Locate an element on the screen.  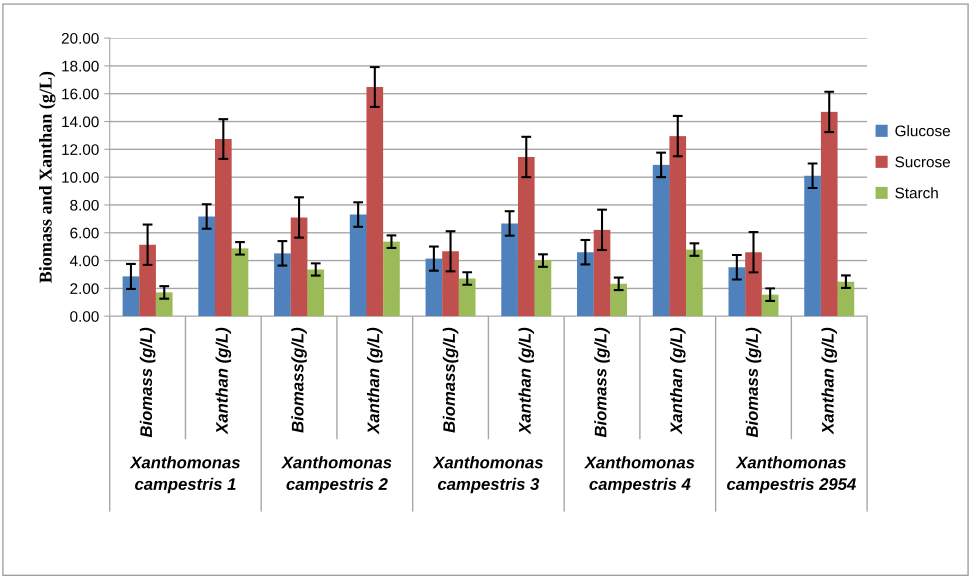
text: Xanthomonas campestris 2954 is located at coordinates (791, 475).